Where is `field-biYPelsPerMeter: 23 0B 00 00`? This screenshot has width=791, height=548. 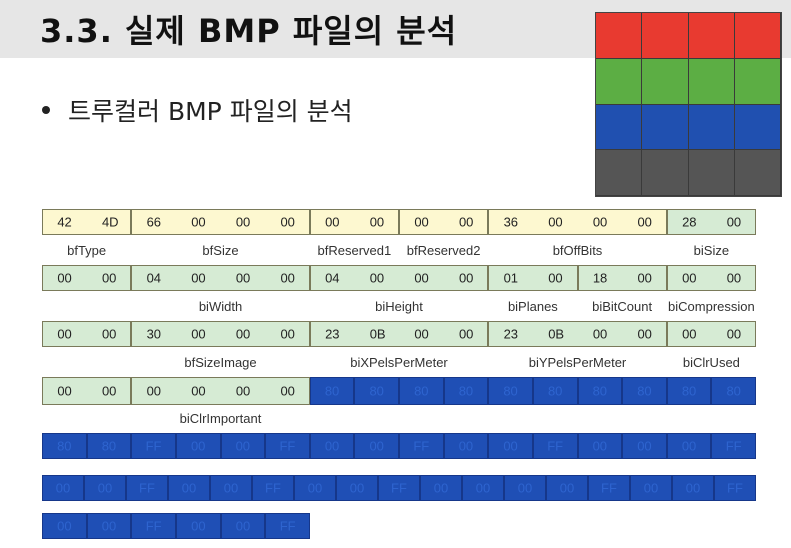 field-biYPelsPerMeter: 23 0B 00 00 is located at coordinates (577, 334).